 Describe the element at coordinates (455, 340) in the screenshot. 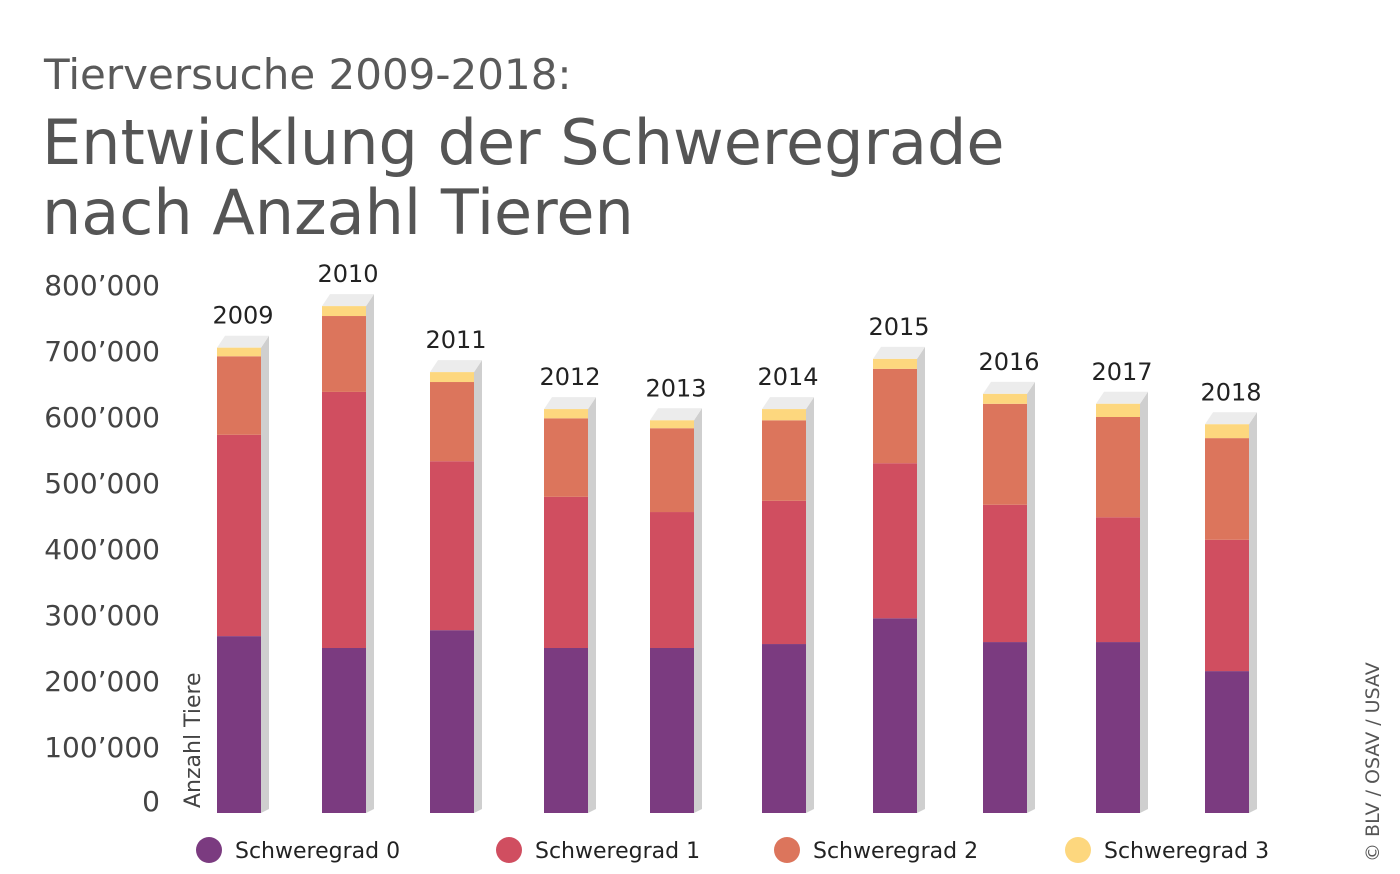

I see `category-label: 2011` at that location.